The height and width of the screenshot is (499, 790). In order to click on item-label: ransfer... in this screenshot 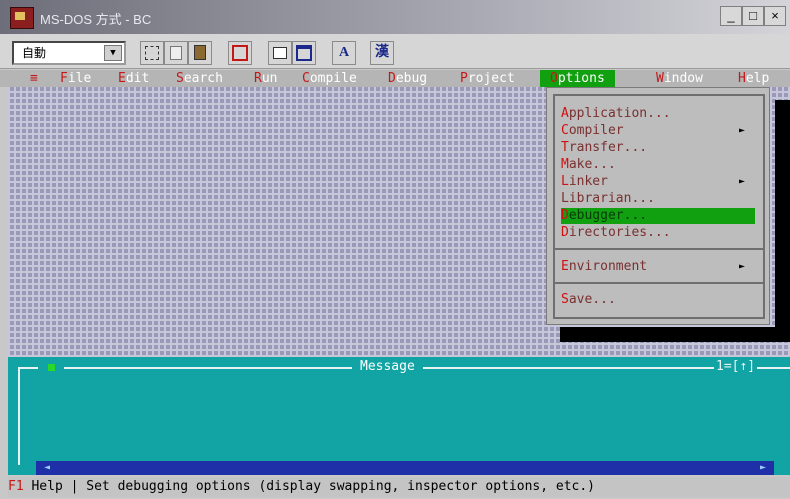, I will do `click(608, 147)`.